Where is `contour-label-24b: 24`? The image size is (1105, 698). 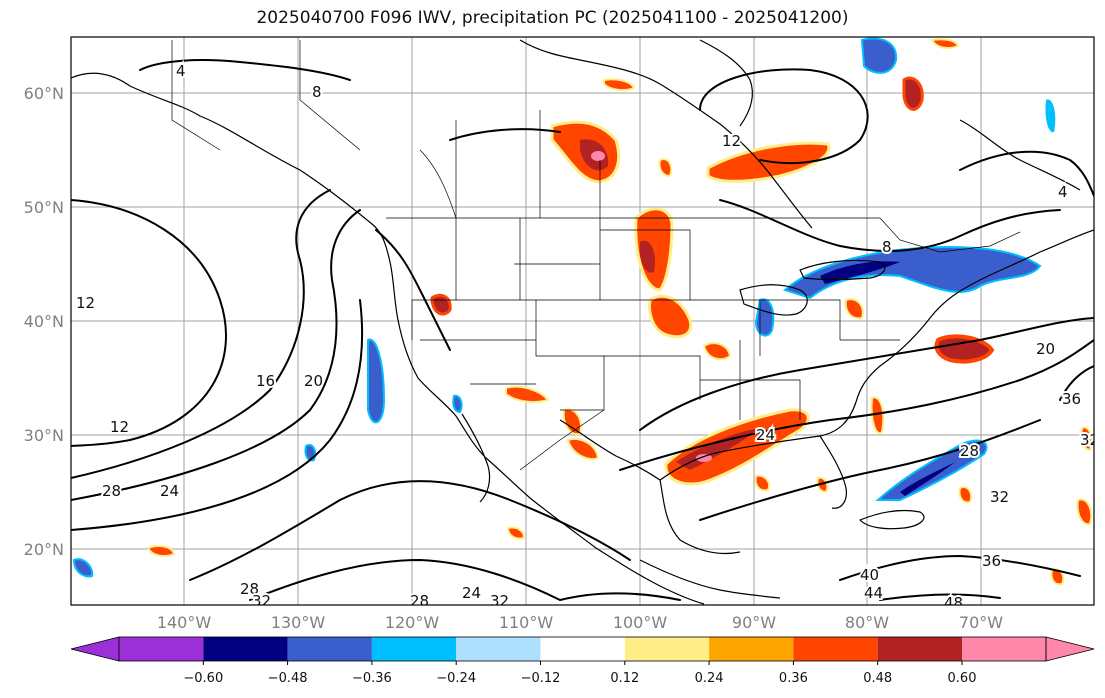
contour-label-24b: 24 is located at coordinates (471, 593).